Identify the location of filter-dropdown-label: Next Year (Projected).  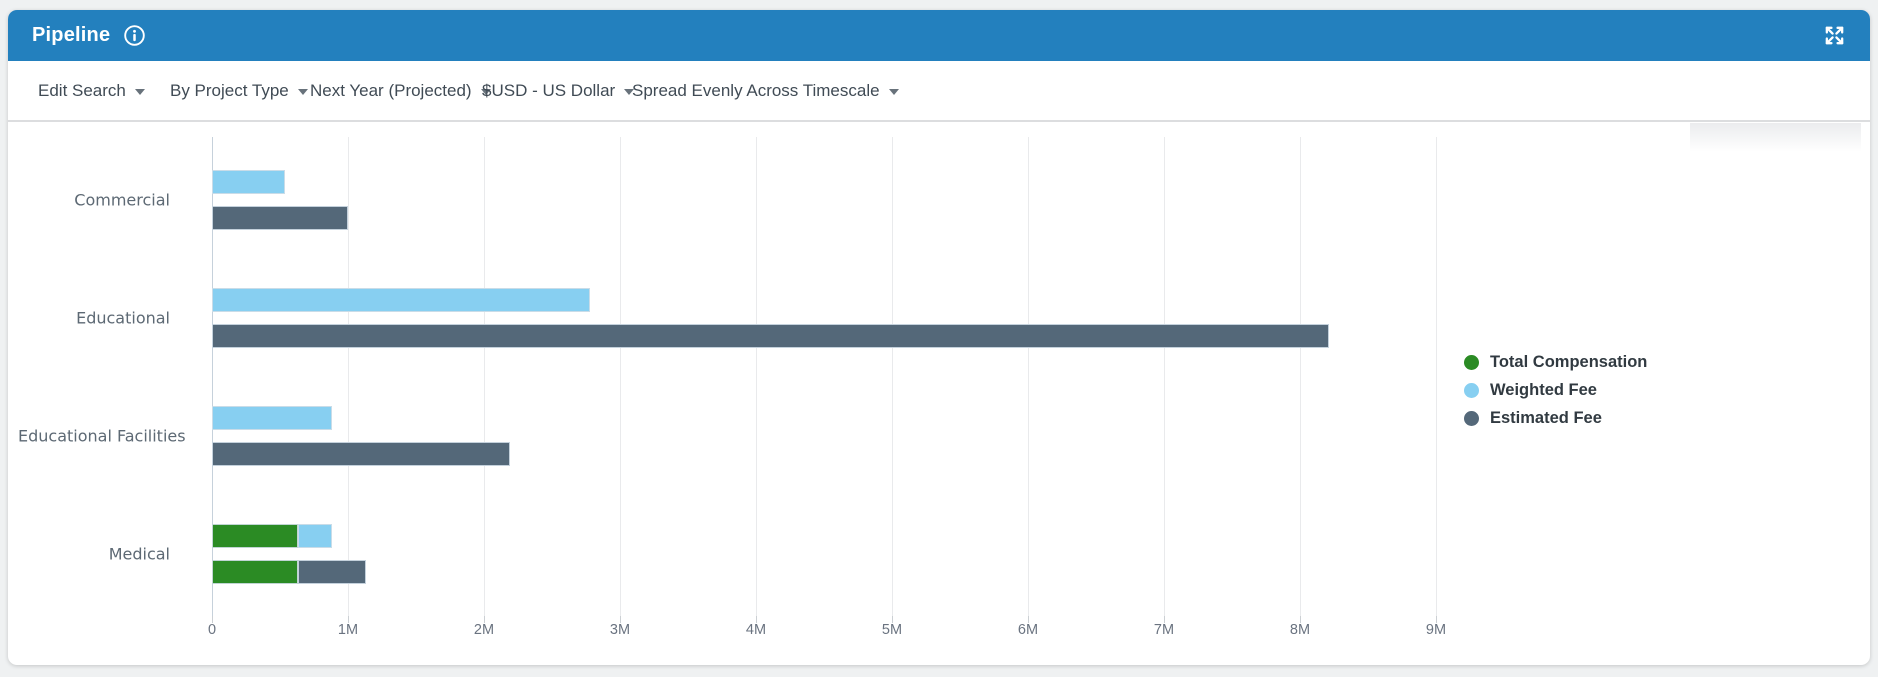
(391, 90).